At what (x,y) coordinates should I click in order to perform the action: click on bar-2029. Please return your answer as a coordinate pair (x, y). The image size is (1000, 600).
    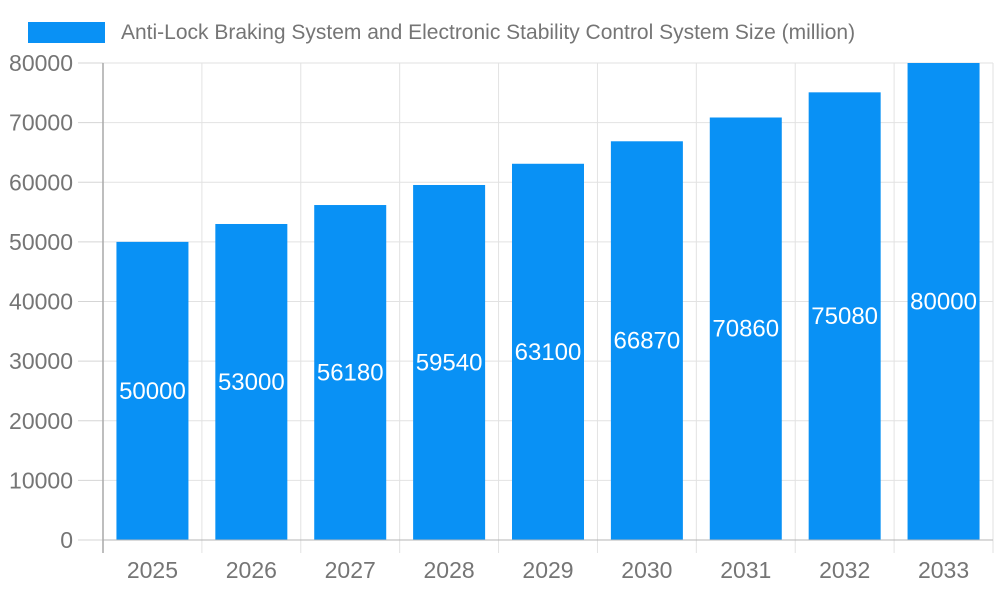
    Looking at the image, I should click on (548, 352).